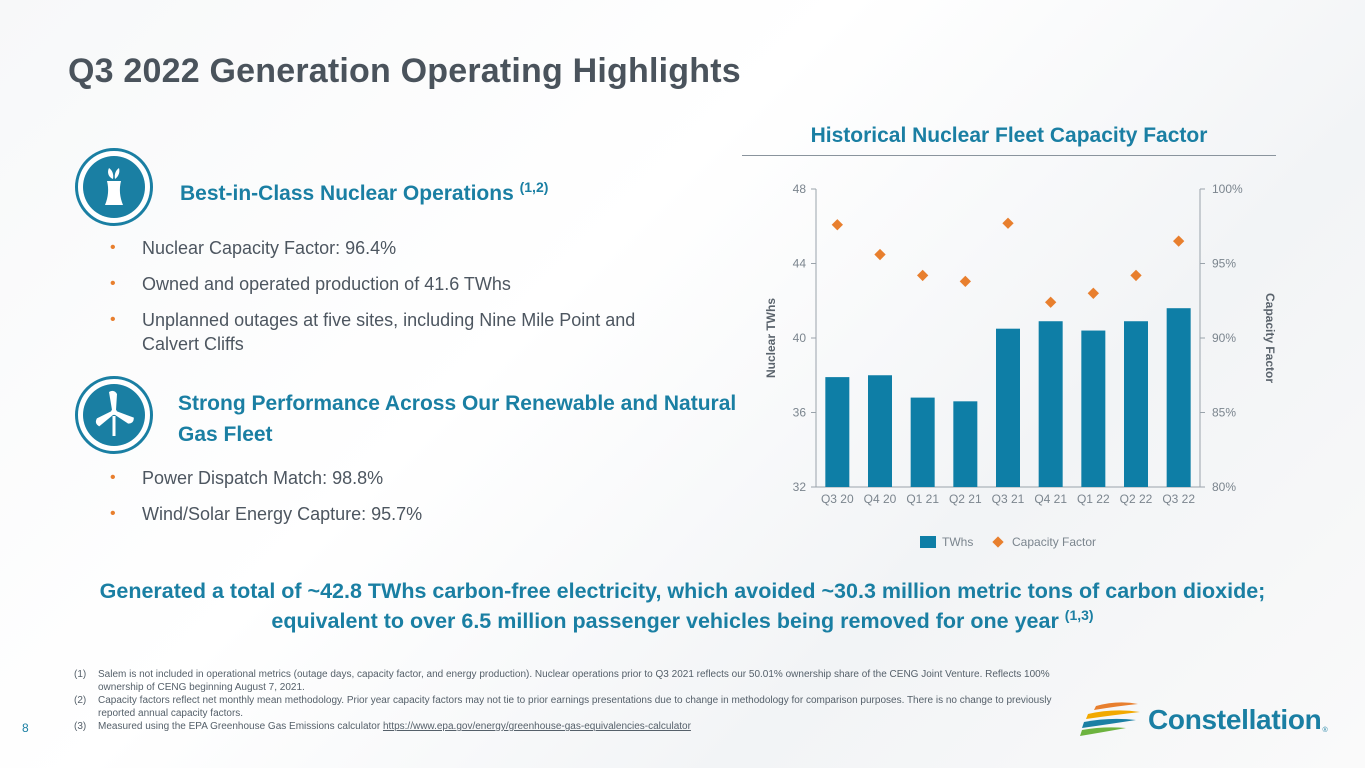 The image size is (1365, 768). I want to click on x-tick-label: Q4 20, so click(880, 499).